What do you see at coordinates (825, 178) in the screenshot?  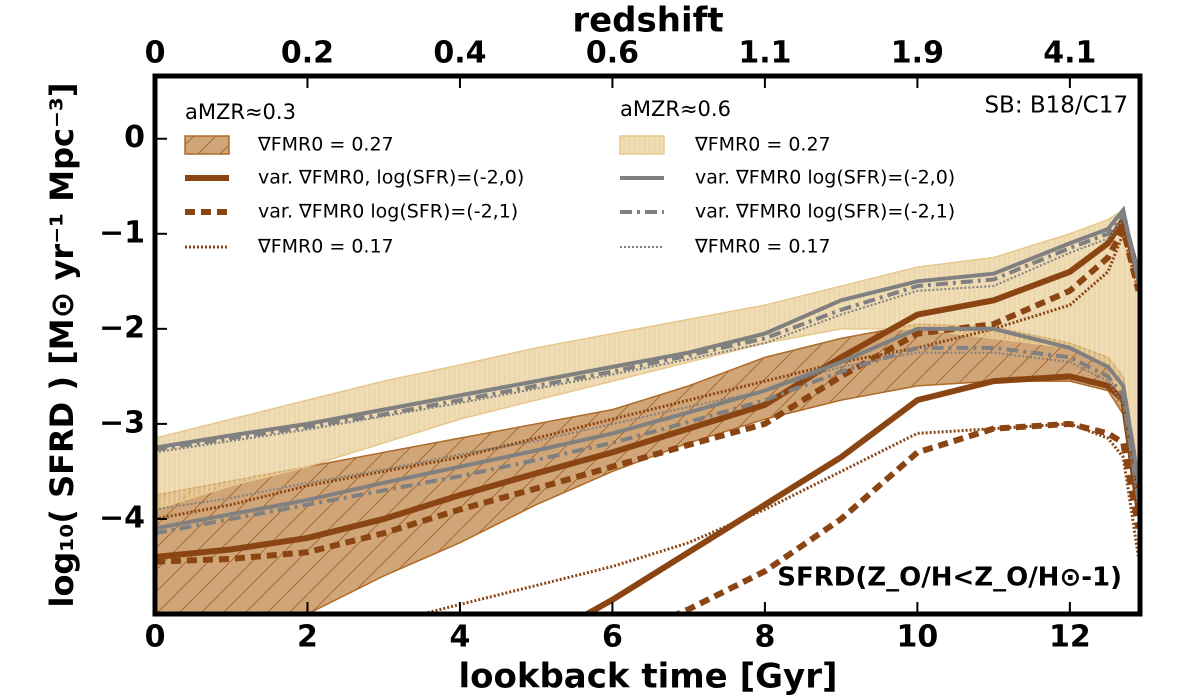 I see `legend-label: var. ∇FMR0 log(SFR)=(-2,0)` at bounding box center [825, 178].